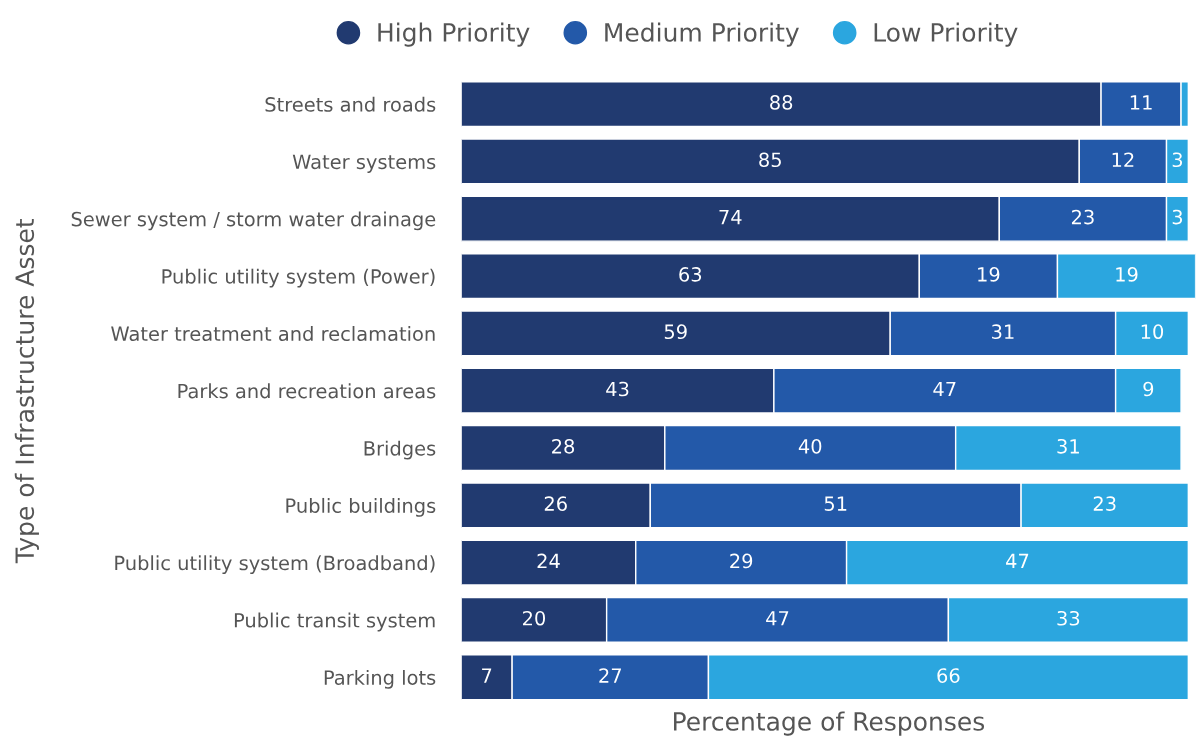  I want to click on data-label: 11, so click(1141, 102).